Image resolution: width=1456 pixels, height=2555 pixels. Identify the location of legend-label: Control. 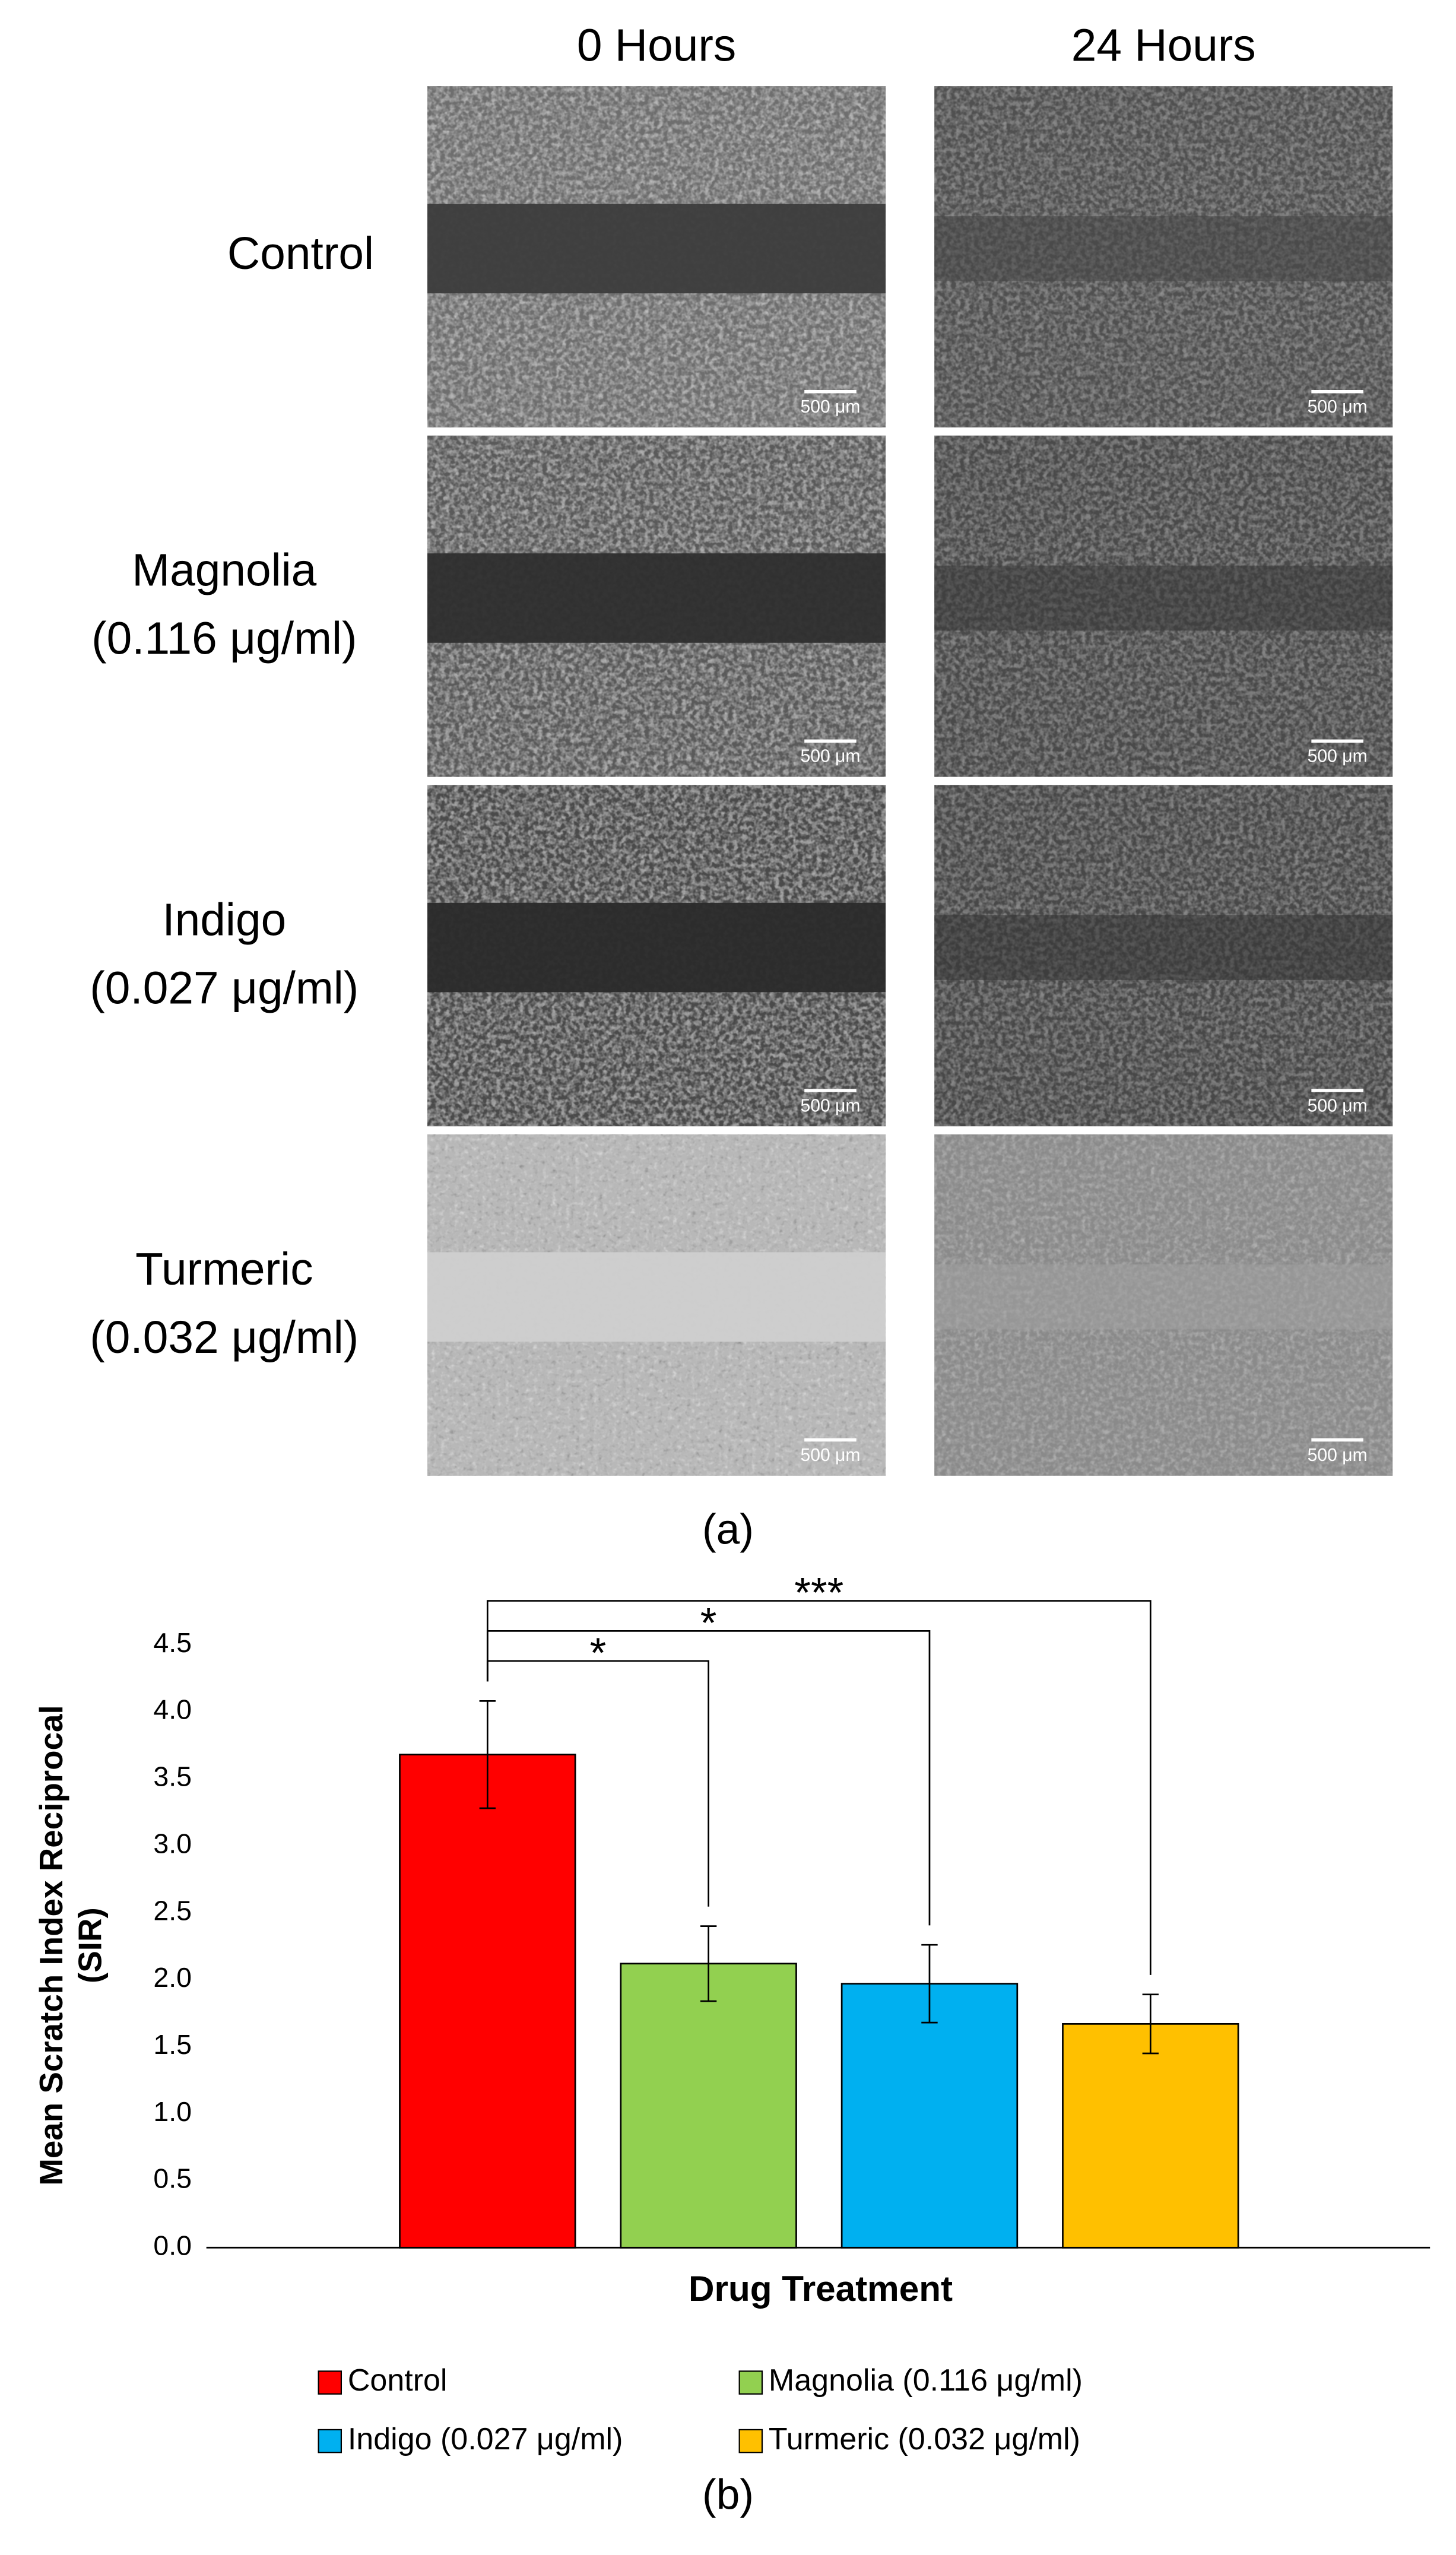
(398, 2380).